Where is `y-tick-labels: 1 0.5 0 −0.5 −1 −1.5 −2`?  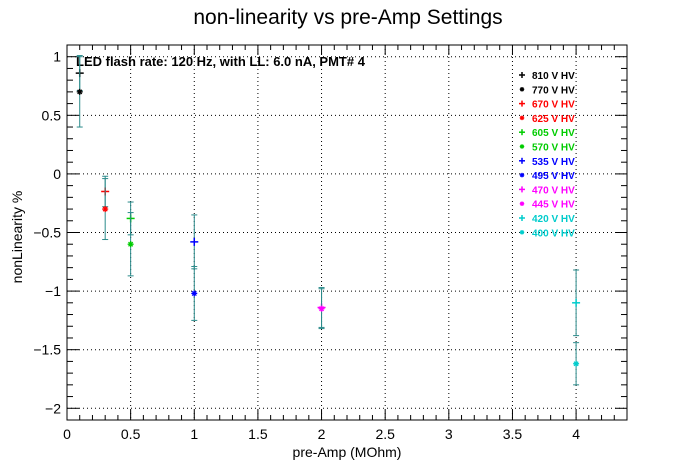 y-tick-labels: 1 0.5 0 −0.5 −1 −1.5 −2 is located at coordinates (47, 233).